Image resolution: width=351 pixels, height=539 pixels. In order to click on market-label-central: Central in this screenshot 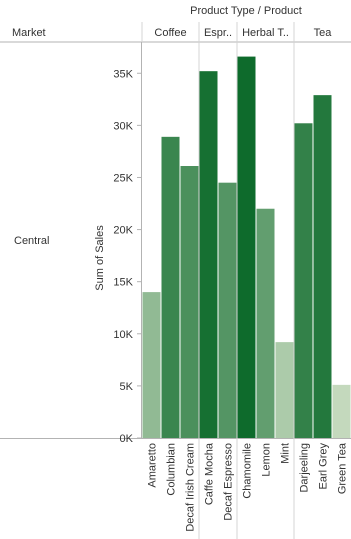, I will do `click(31, 241)`.